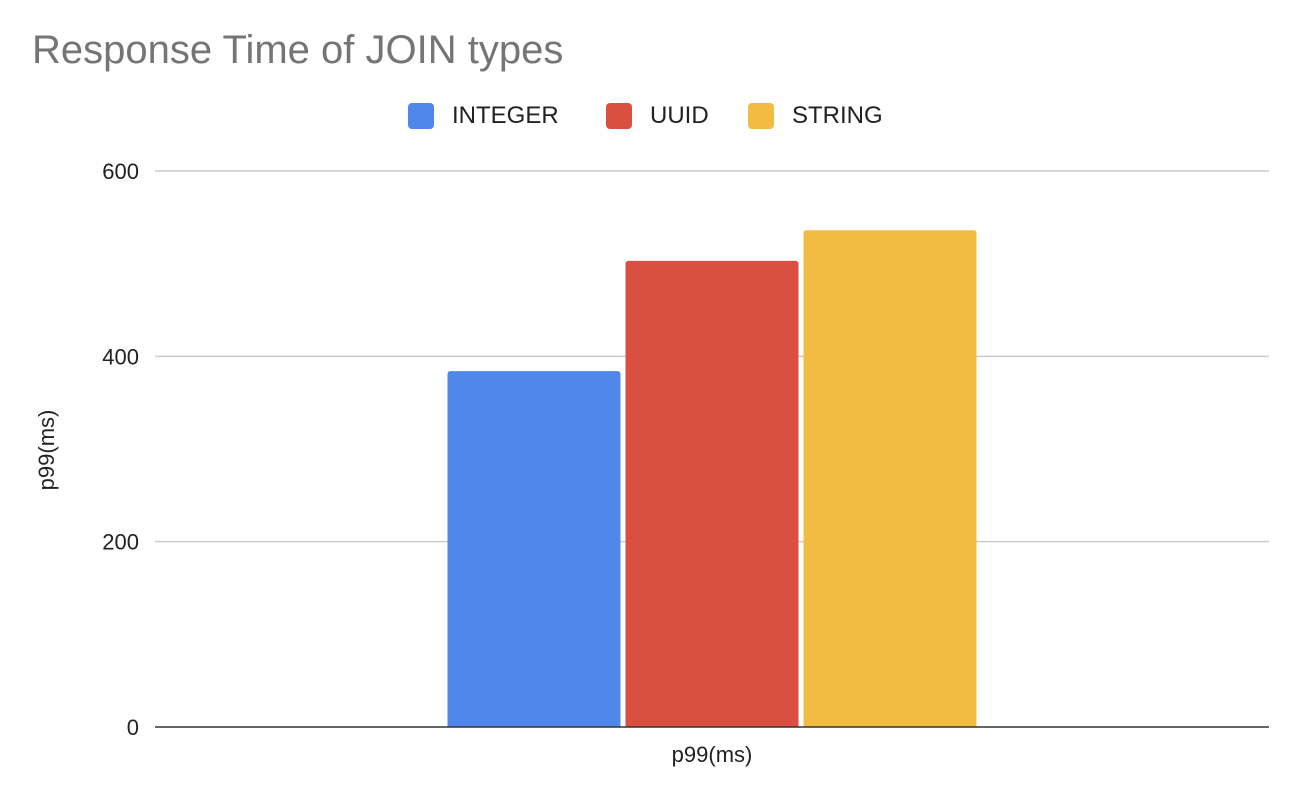 The height and width of the screenshot is (800, 1306). Describe the element at coordinates (120, 171) in the screenshot. I see `y-tick-label-600: 600` at that location.